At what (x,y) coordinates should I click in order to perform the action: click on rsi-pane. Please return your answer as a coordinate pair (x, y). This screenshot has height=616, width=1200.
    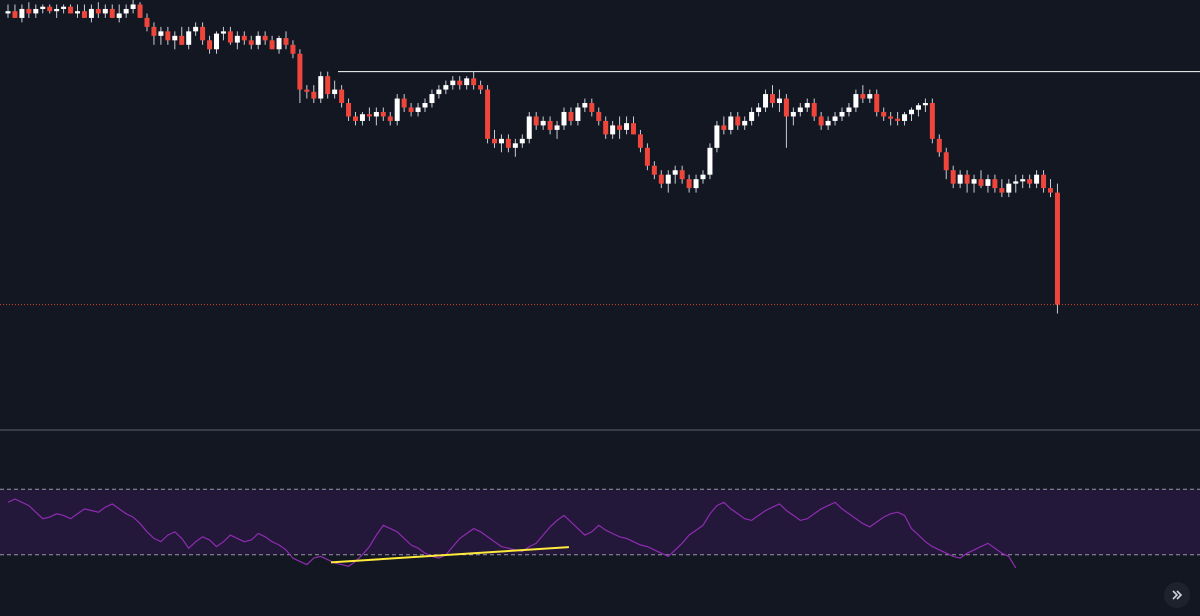
    Looking at the image, I should click on (600, 528).